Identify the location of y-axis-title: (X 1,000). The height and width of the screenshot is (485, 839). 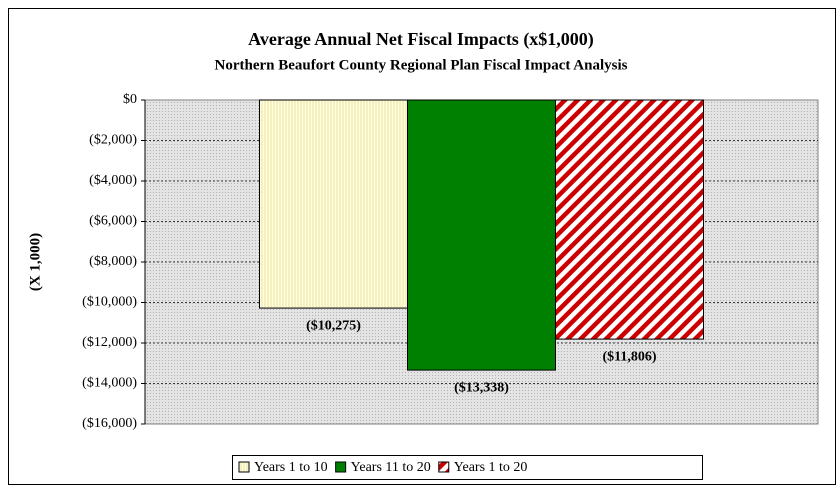
(35, 262).